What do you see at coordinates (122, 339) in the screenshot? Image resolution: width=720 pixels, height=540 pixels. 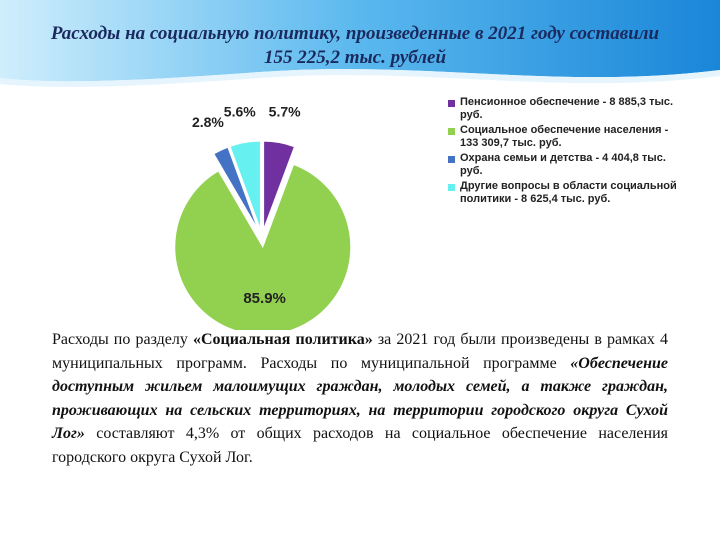 I see `text-run: Расходы по разделу` at bounding box center [122, 339].